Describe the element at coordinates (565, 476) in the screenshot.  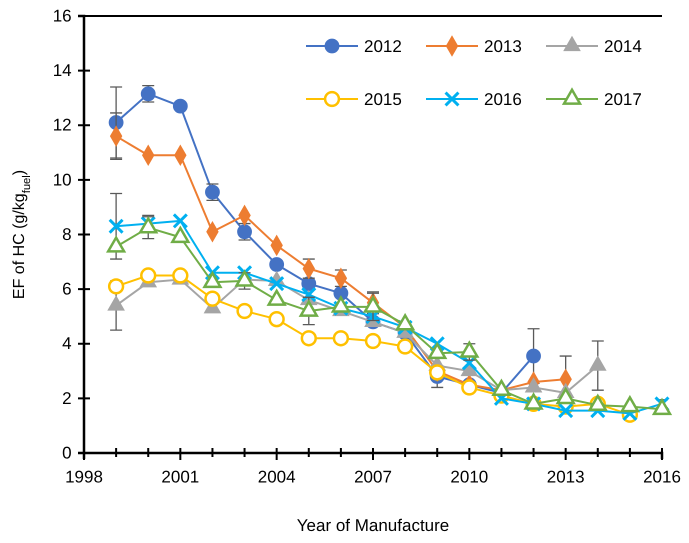
I see `x-tick-label: 2013` at that location.